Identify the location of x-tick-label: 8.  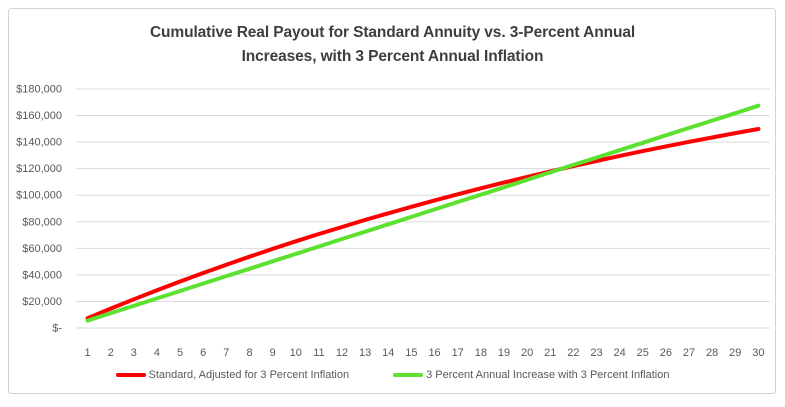
(249, 353).